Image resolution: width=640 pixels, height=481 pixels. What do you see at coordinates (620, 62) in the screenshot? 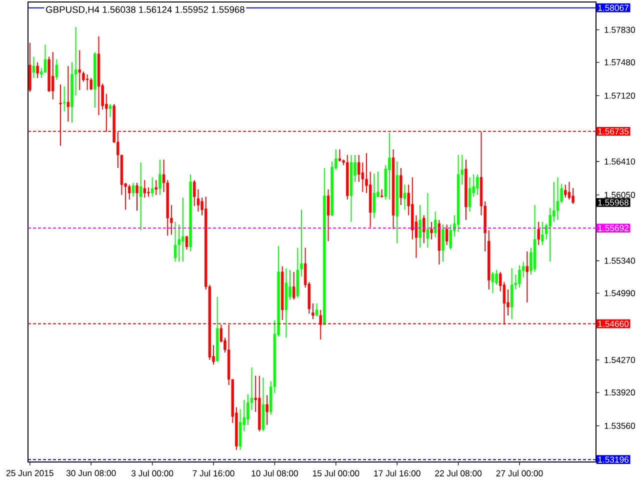
I see `y-tick-label: 1.57480` at bounding box center [620, 62].